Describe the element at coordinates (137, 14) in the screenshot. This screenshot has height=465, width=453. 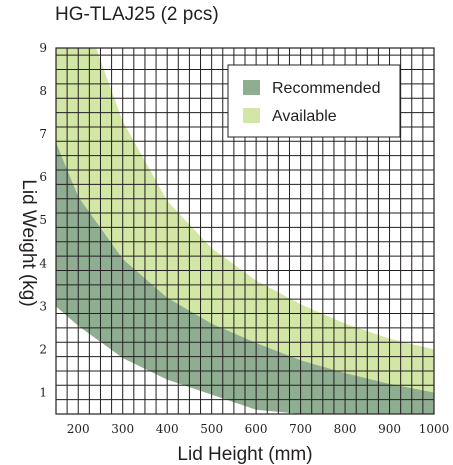
I see `chart-title: HG-TLAJ25 (2 pcs)` at that location.